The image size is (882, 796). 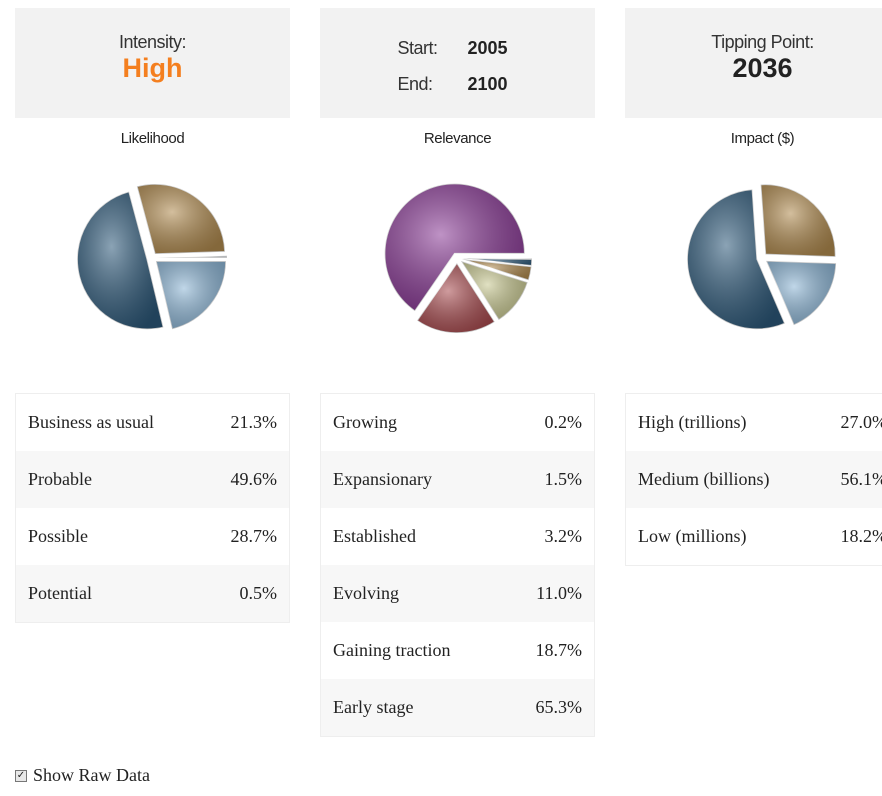 I want to click on category: Probable, so click(x=60, y=479).